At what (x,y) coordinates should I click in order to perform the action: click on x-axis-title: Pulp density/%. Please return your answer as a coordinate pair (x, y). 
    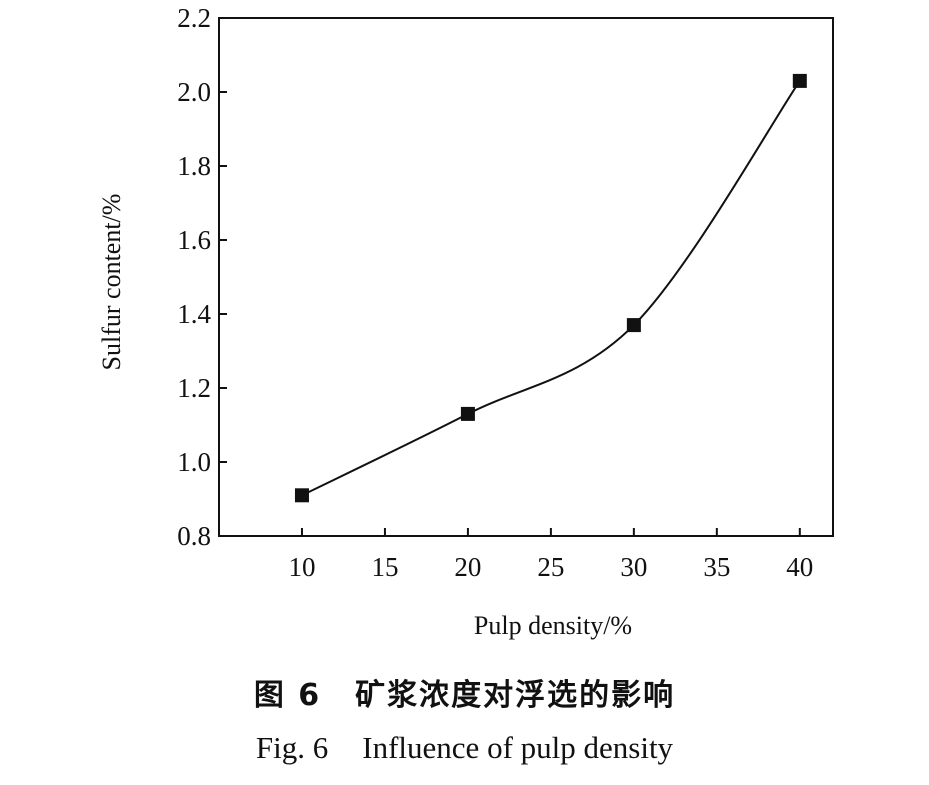
    Looking at the image, I should click on (553, 625).